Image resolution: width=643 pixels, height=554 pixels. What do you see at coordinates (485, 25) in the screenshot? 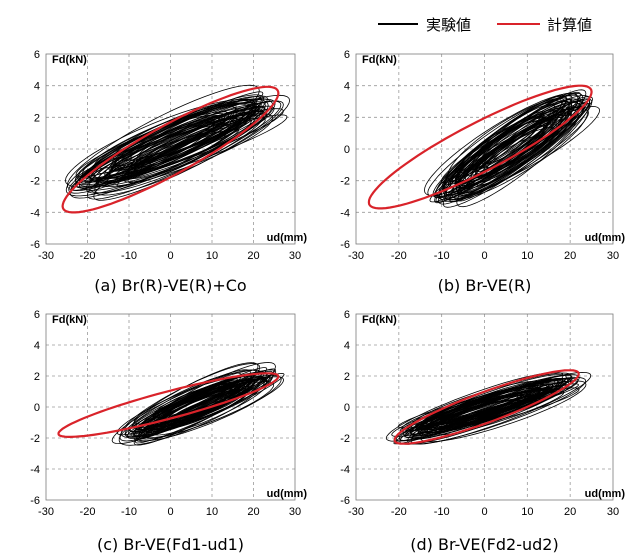
I see `legend: 実験値 計算値` at bounding box center [485, 25].